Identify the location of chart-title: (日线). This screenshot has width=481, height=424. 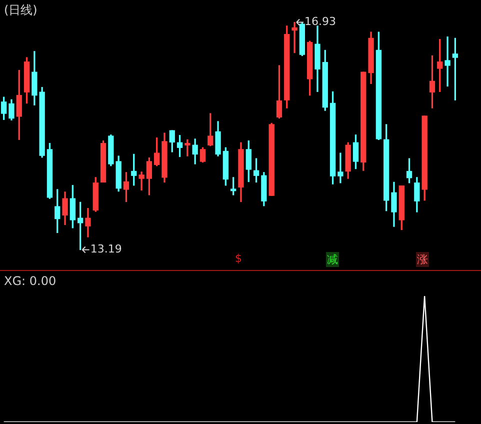
(21, 10).